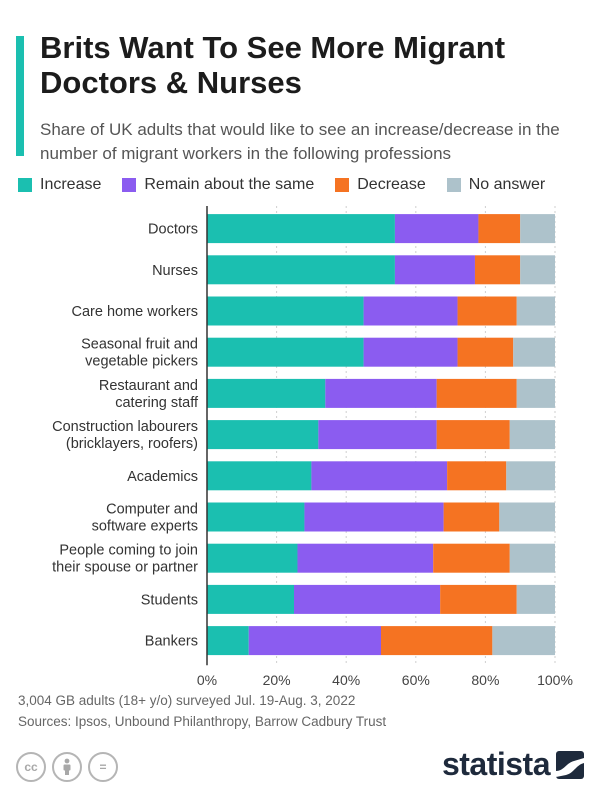  I want to click on category-label: Students, so click(169, 600).